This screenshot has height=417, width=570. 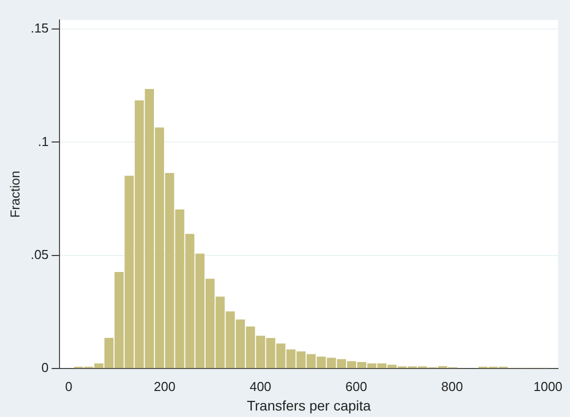 I want to click on y-tick-label: .05, so click(x=39, y=254).